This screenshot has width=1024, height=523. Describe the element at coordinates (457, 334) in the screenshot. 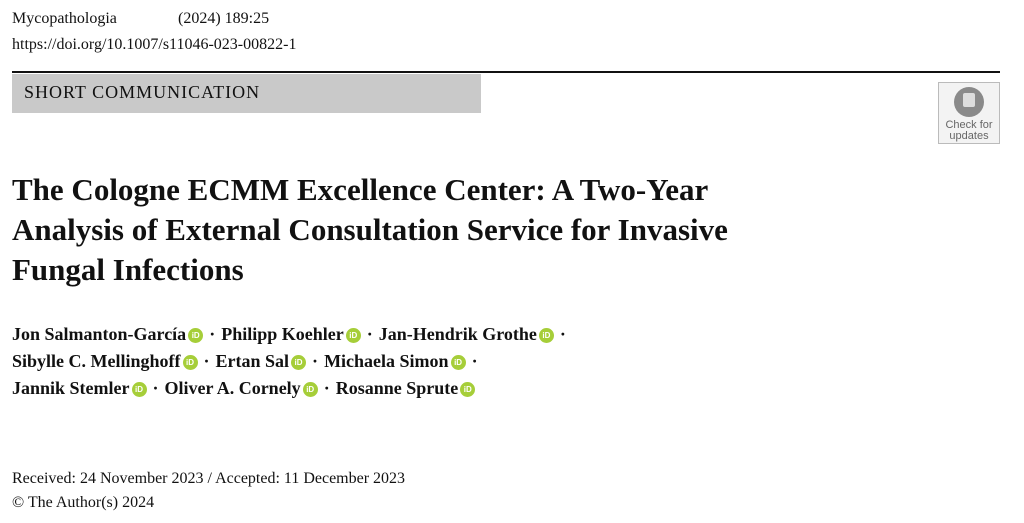

I see `author-name: Jan-Hendrik Grothe` at that location.